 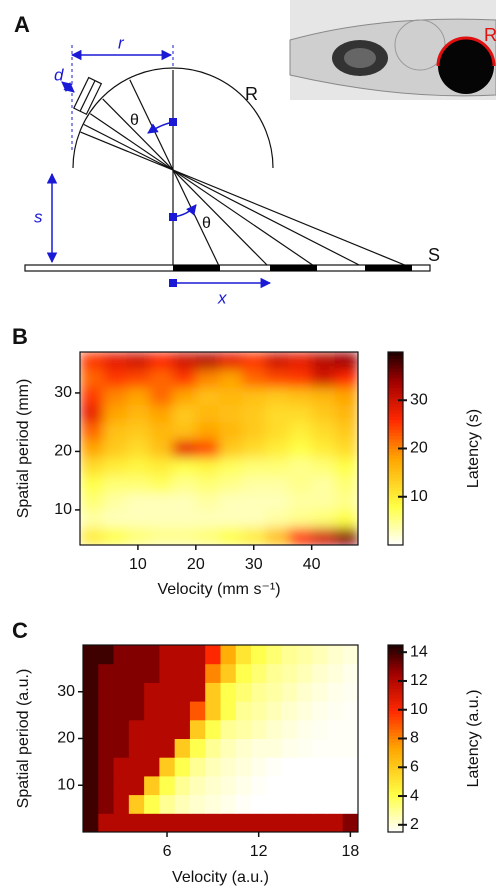 What do you see at coordinates (20, 336) in the screenshot?
I see `panel-label: B` at bounding box center [20, 336].